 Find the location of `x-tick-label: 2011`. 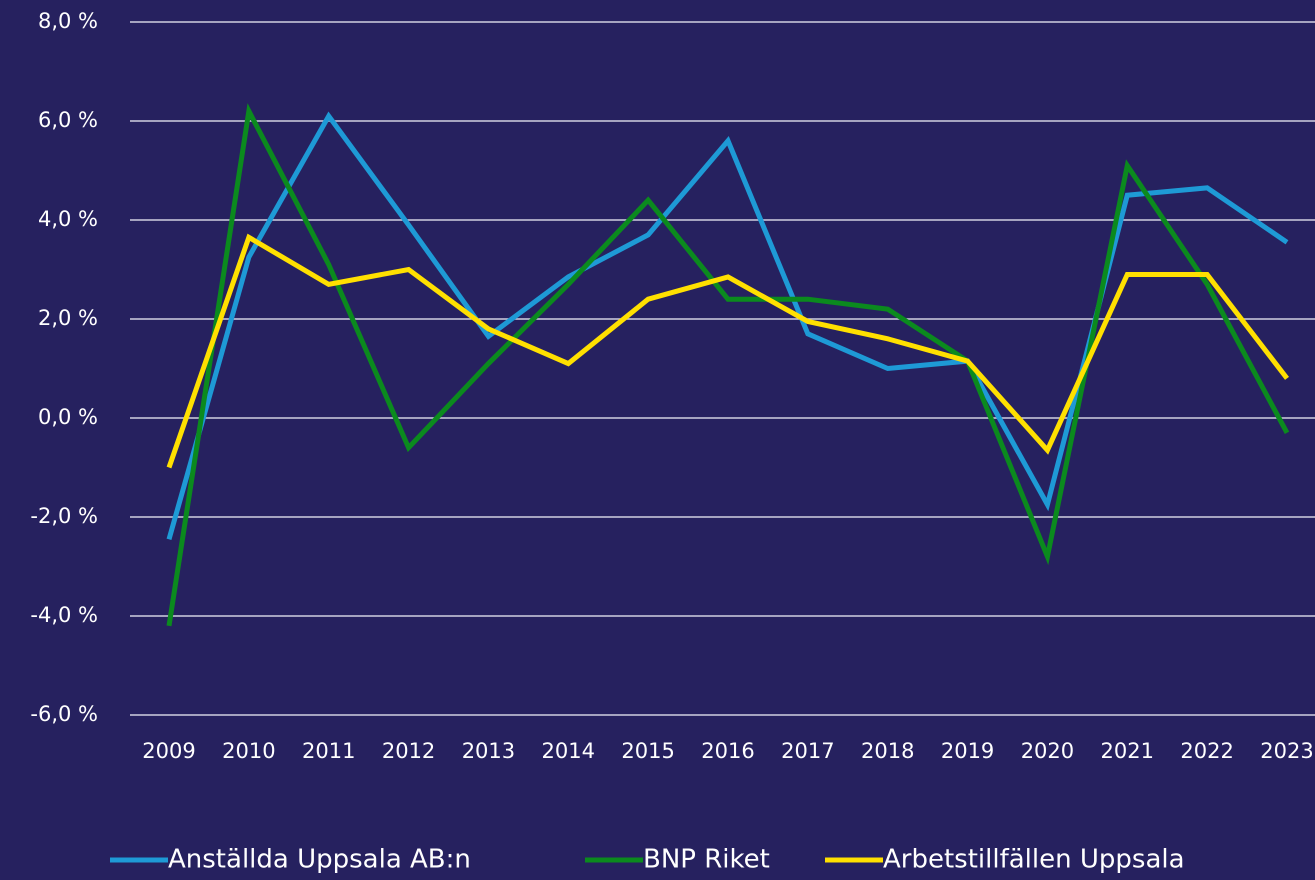

x-tick-label: 2011 is located at coordinates (328, 751).